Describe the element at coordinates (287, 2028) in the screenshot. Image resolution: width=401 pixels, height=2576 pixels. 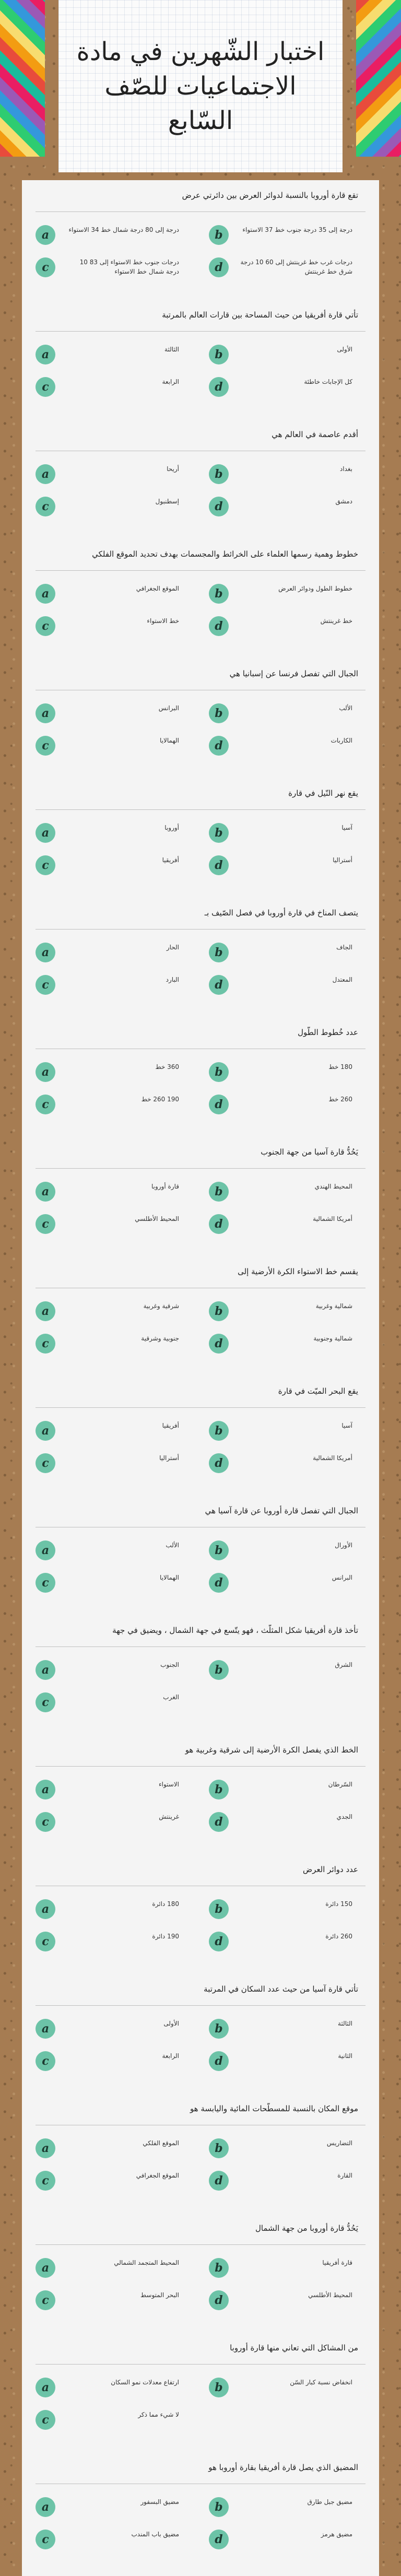
I see `answer-option-b: b الثالثة` at that location.